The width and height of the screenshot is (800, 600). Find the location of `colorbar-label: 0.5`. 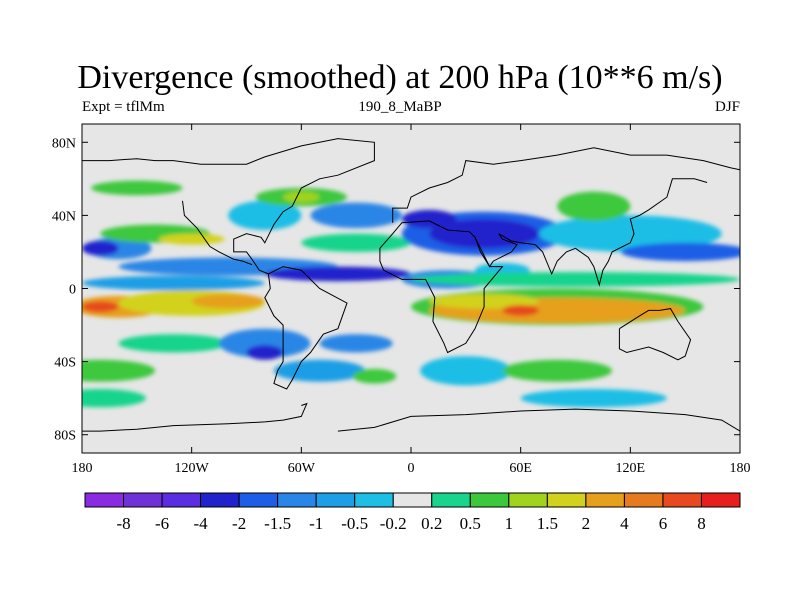

colorbar-label: 0.5 is located at coordinates (470, 523).